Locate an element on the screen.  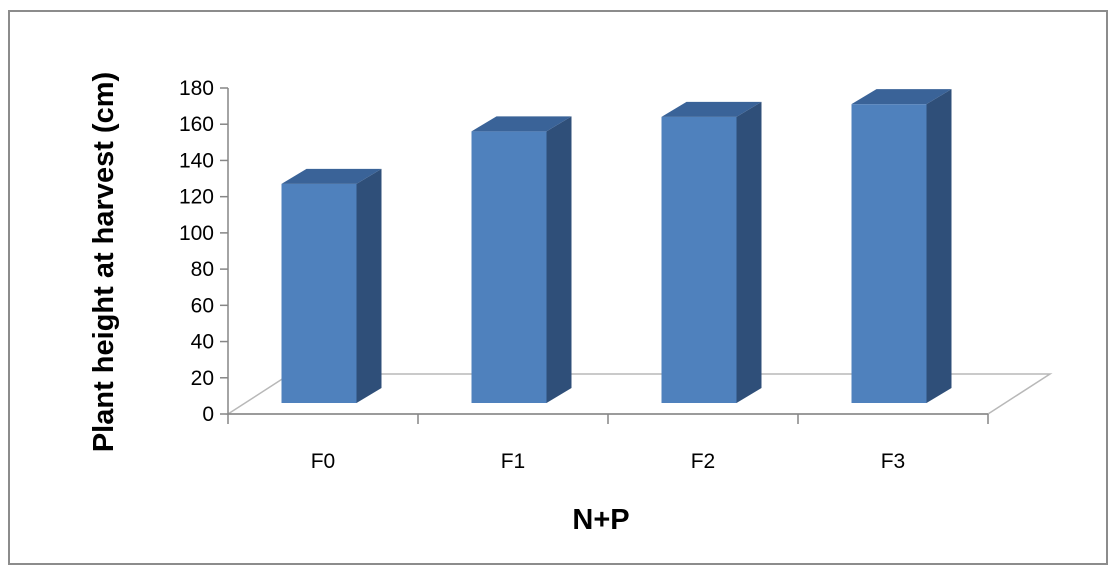
y-axis-title: Plant height at harvest (cm) is located at coordinates (104, 262).